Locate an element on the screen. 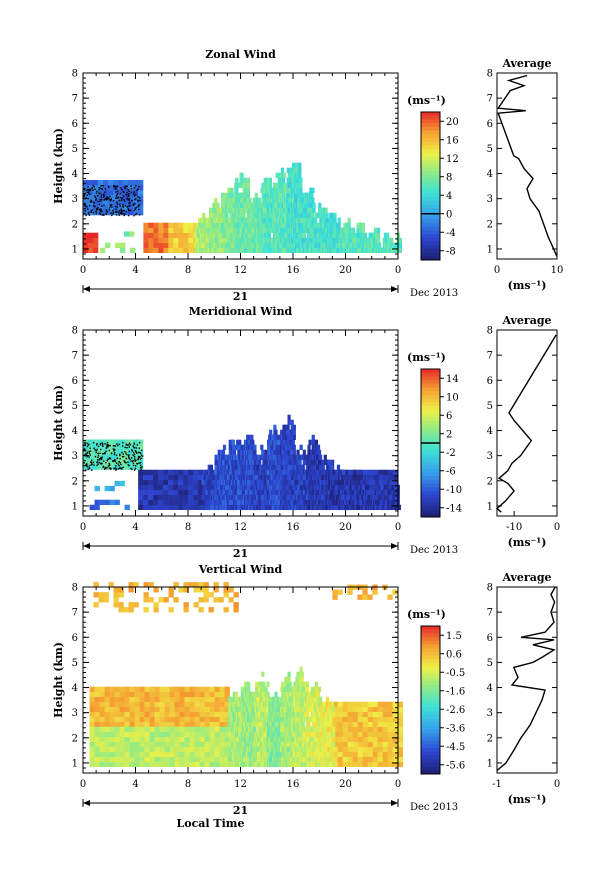 The image size is (610, 873). data-column is located at coordinates (386, 243).